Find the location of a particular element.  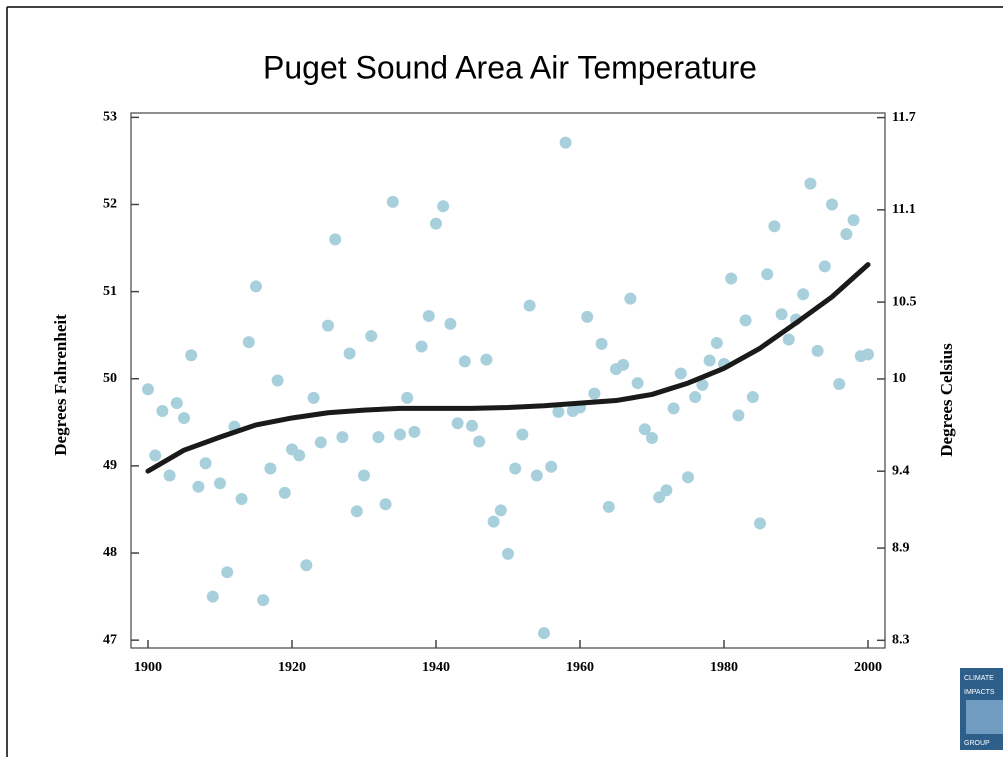

y-tick-label: 52 is located at coordinates (110, 204).